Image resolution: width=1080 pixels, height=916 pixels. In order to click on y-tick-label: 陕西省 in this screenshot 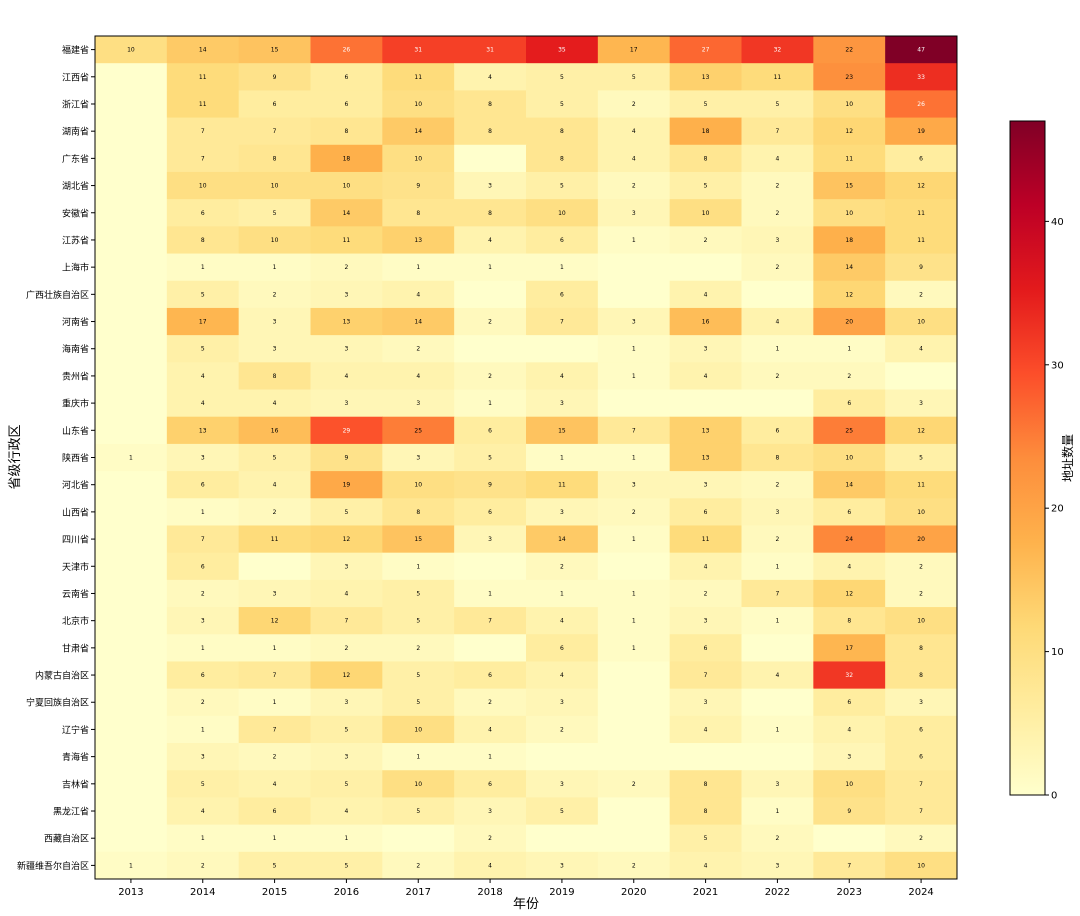, I will do `click(75, 458)`.